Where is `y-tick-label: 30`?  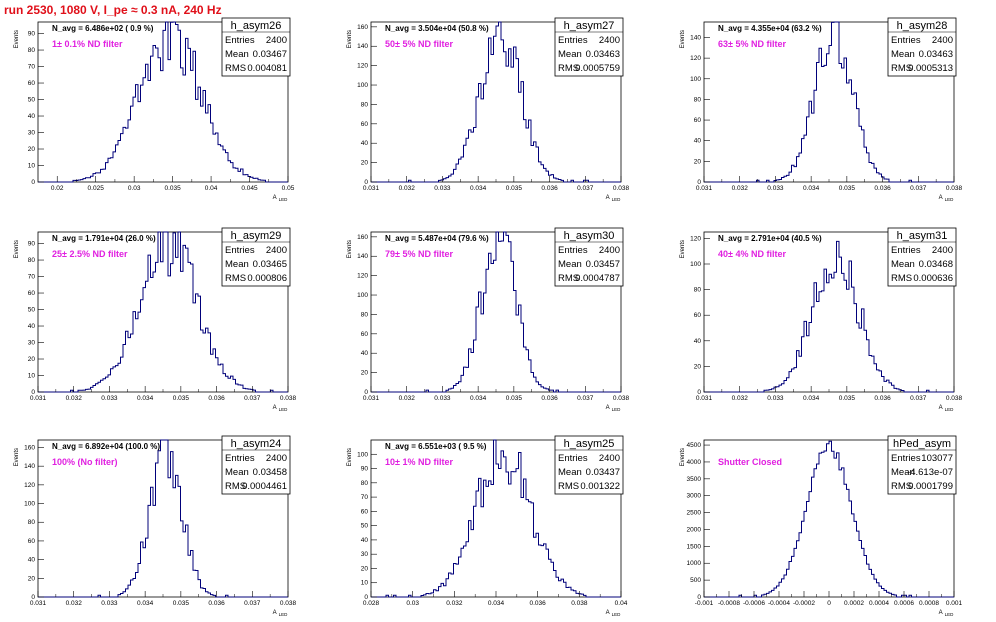
y-tick-label: 30 is located at coordinates (32, 133).